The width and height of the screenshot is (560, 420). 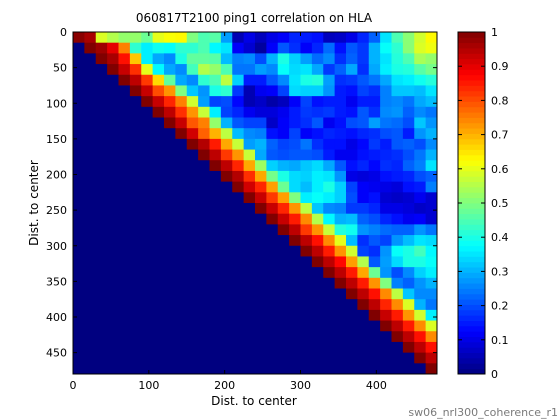 I want to click on heatmap-cell-r4-c3, so click(x=113, y=80).